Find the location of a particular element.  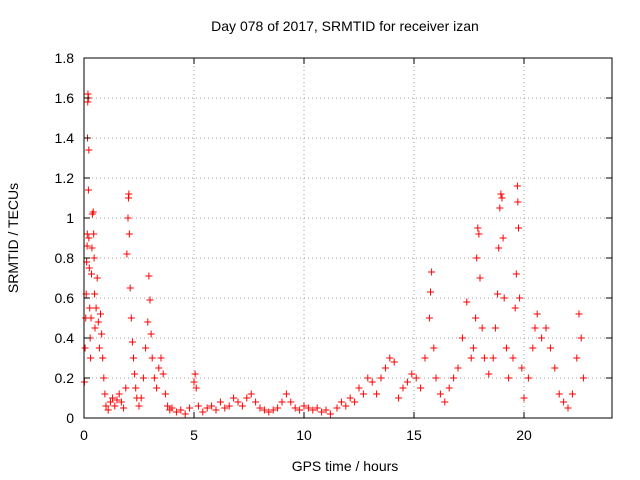

y-tick-label: 0.2 is located at coordinates (65, 378).